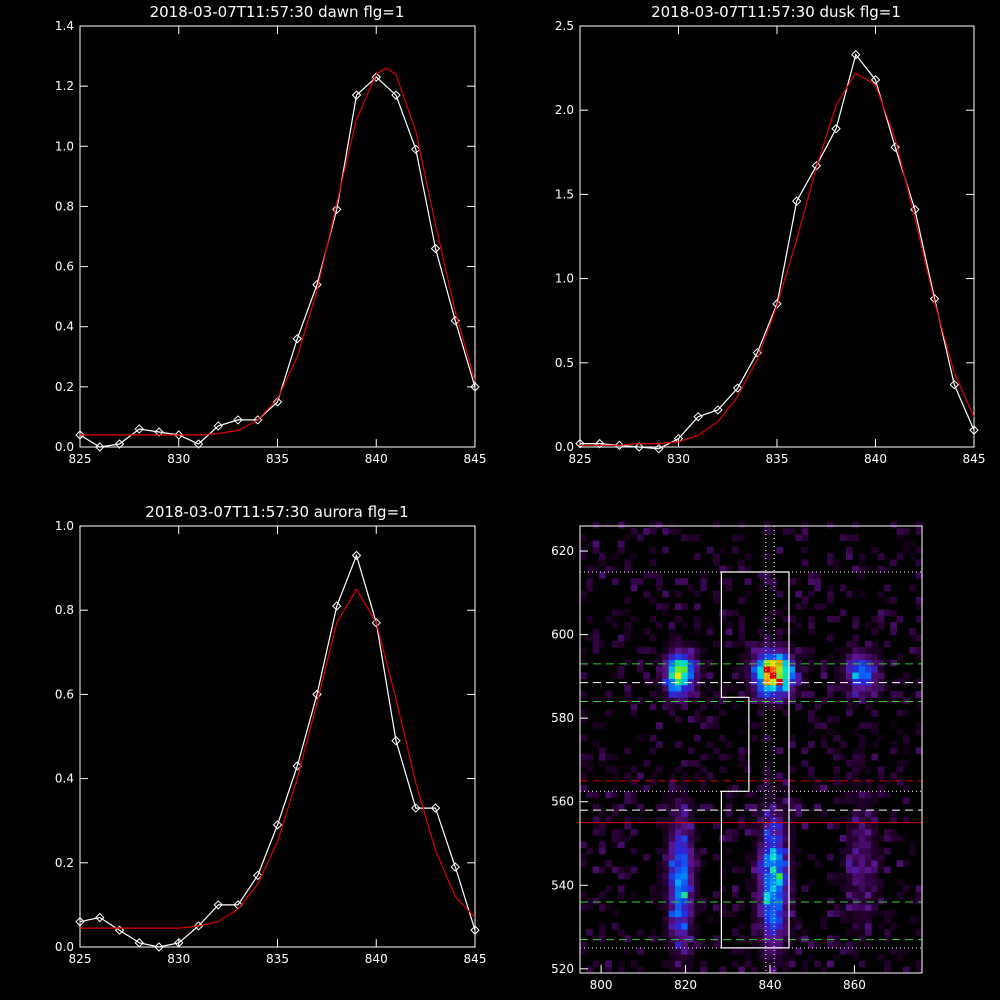 Image resolution: width=1000 pixels, height=1000 pixels. I want to click on p3-ytick-label: 560, so click(562, 802).